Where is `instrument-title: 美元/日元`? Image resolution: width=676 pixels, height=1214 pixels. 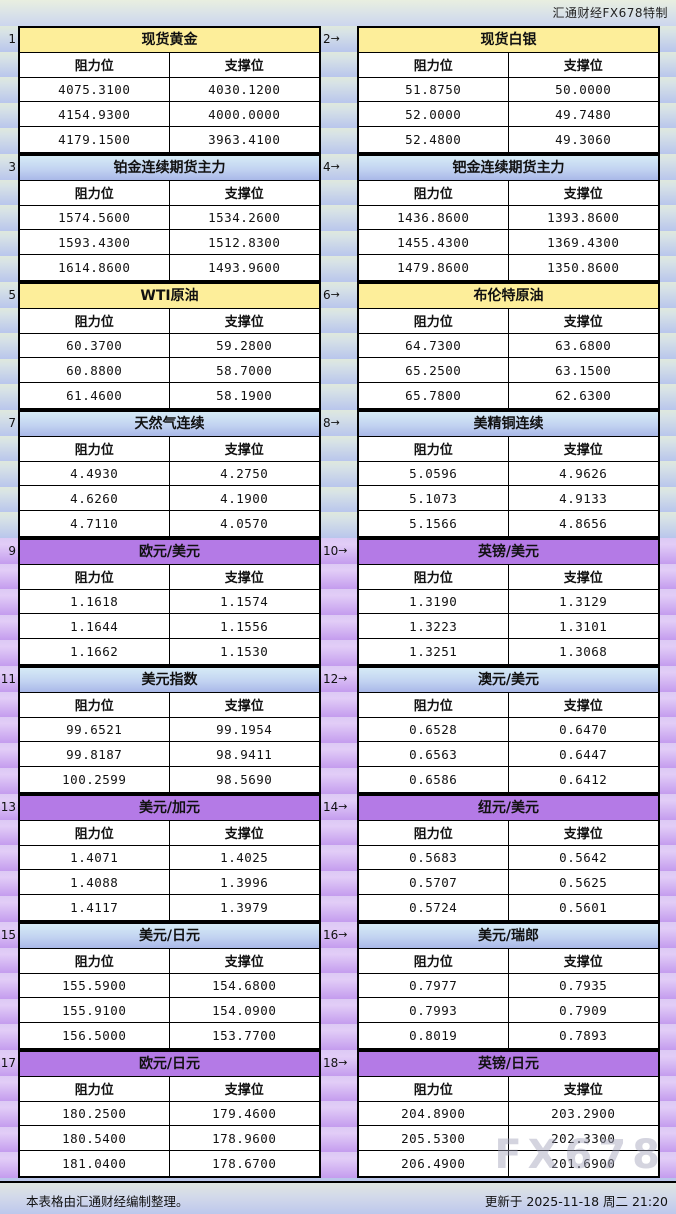
instrument-title: 美元/日元 is located at coordinates (169, 936).